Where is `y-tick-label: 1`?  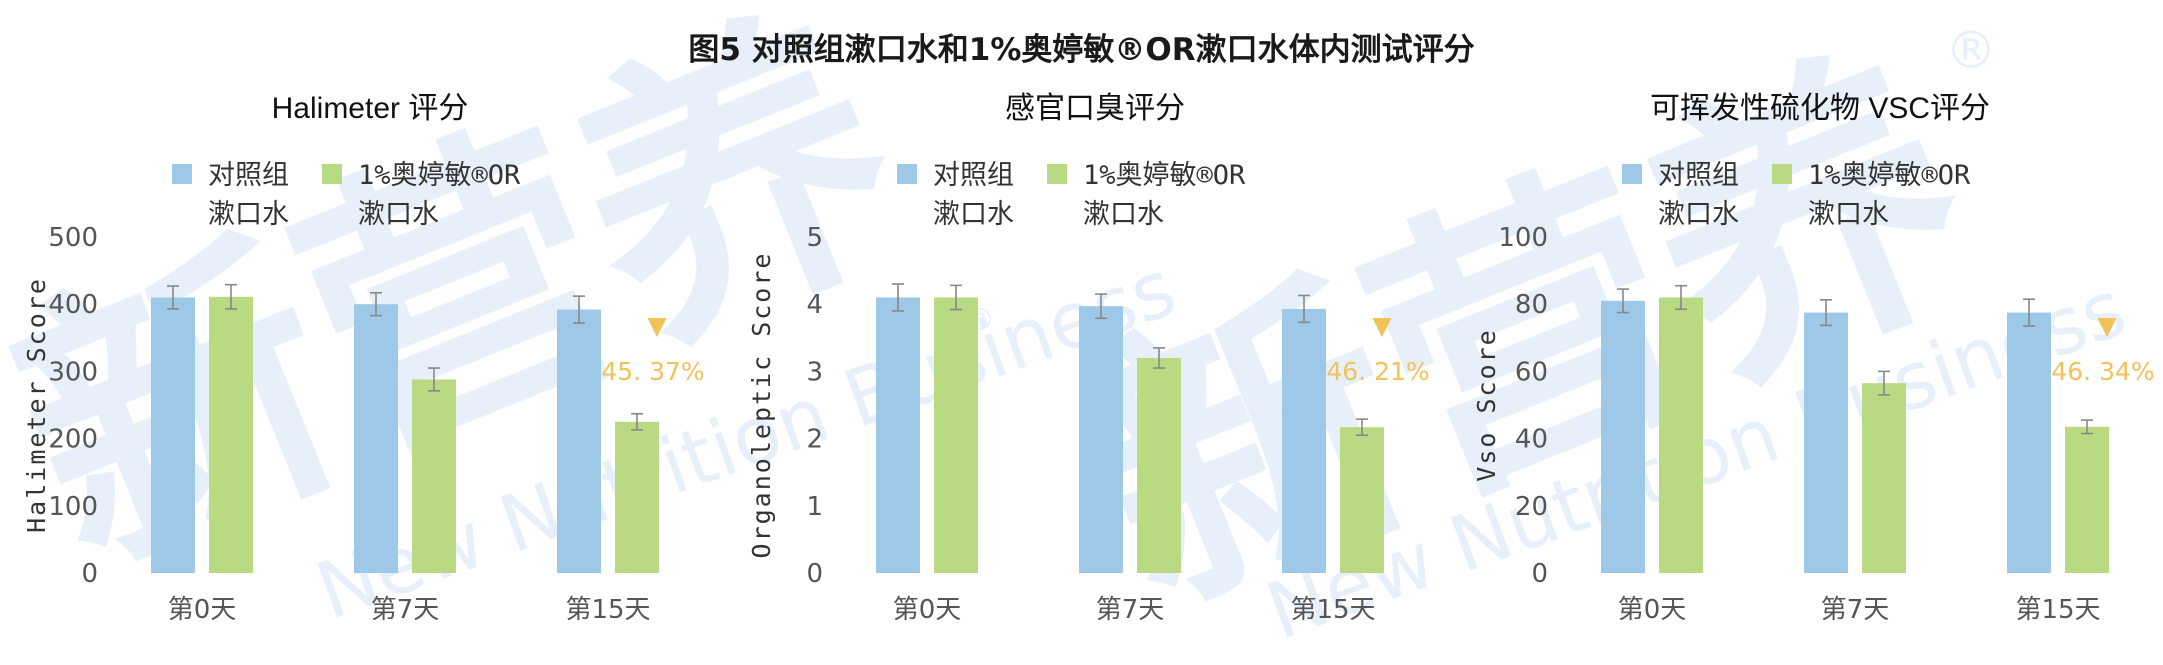 y-tick-label: 1 is located at coordinates (814, 507).